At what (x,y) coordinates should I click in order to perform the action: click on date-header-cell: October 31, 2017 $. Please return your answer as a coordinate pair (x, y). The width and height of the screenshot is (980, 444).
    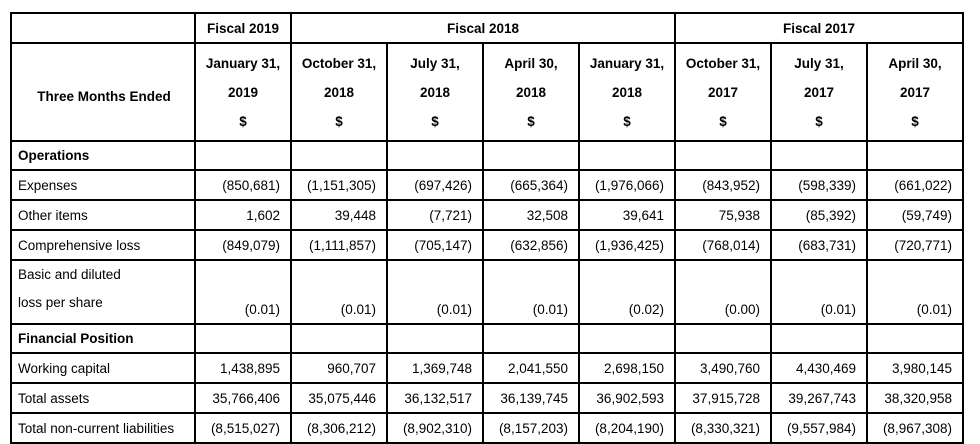
    Looking at the image, I should click on (723, 92).